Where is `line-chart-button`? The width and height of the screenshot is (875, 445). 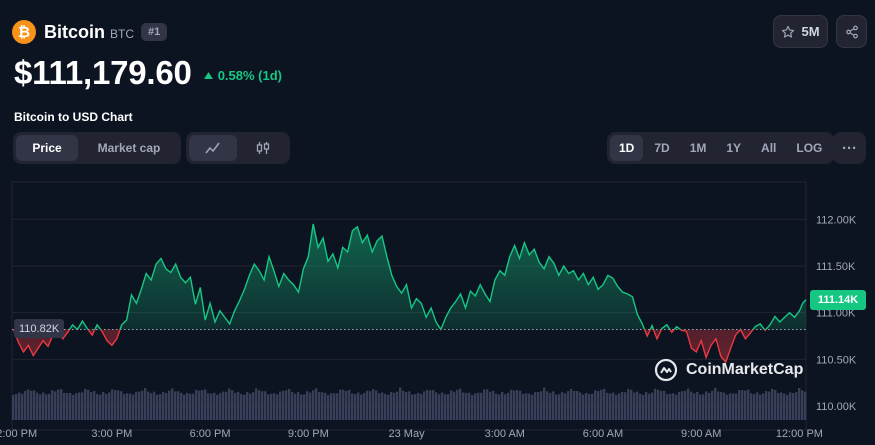
line-chart-button is located at coordinates (213, 148).